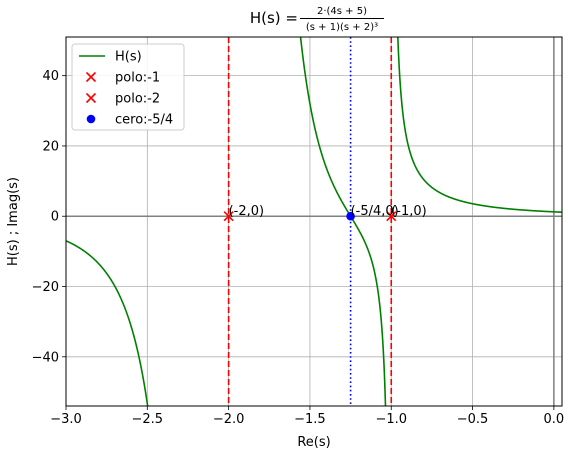 This screenshot has width=568, height=451. Describe the element at coordinates (247, 211) in the screenshot. I see `point-annotation: (-2,0)` at that location.